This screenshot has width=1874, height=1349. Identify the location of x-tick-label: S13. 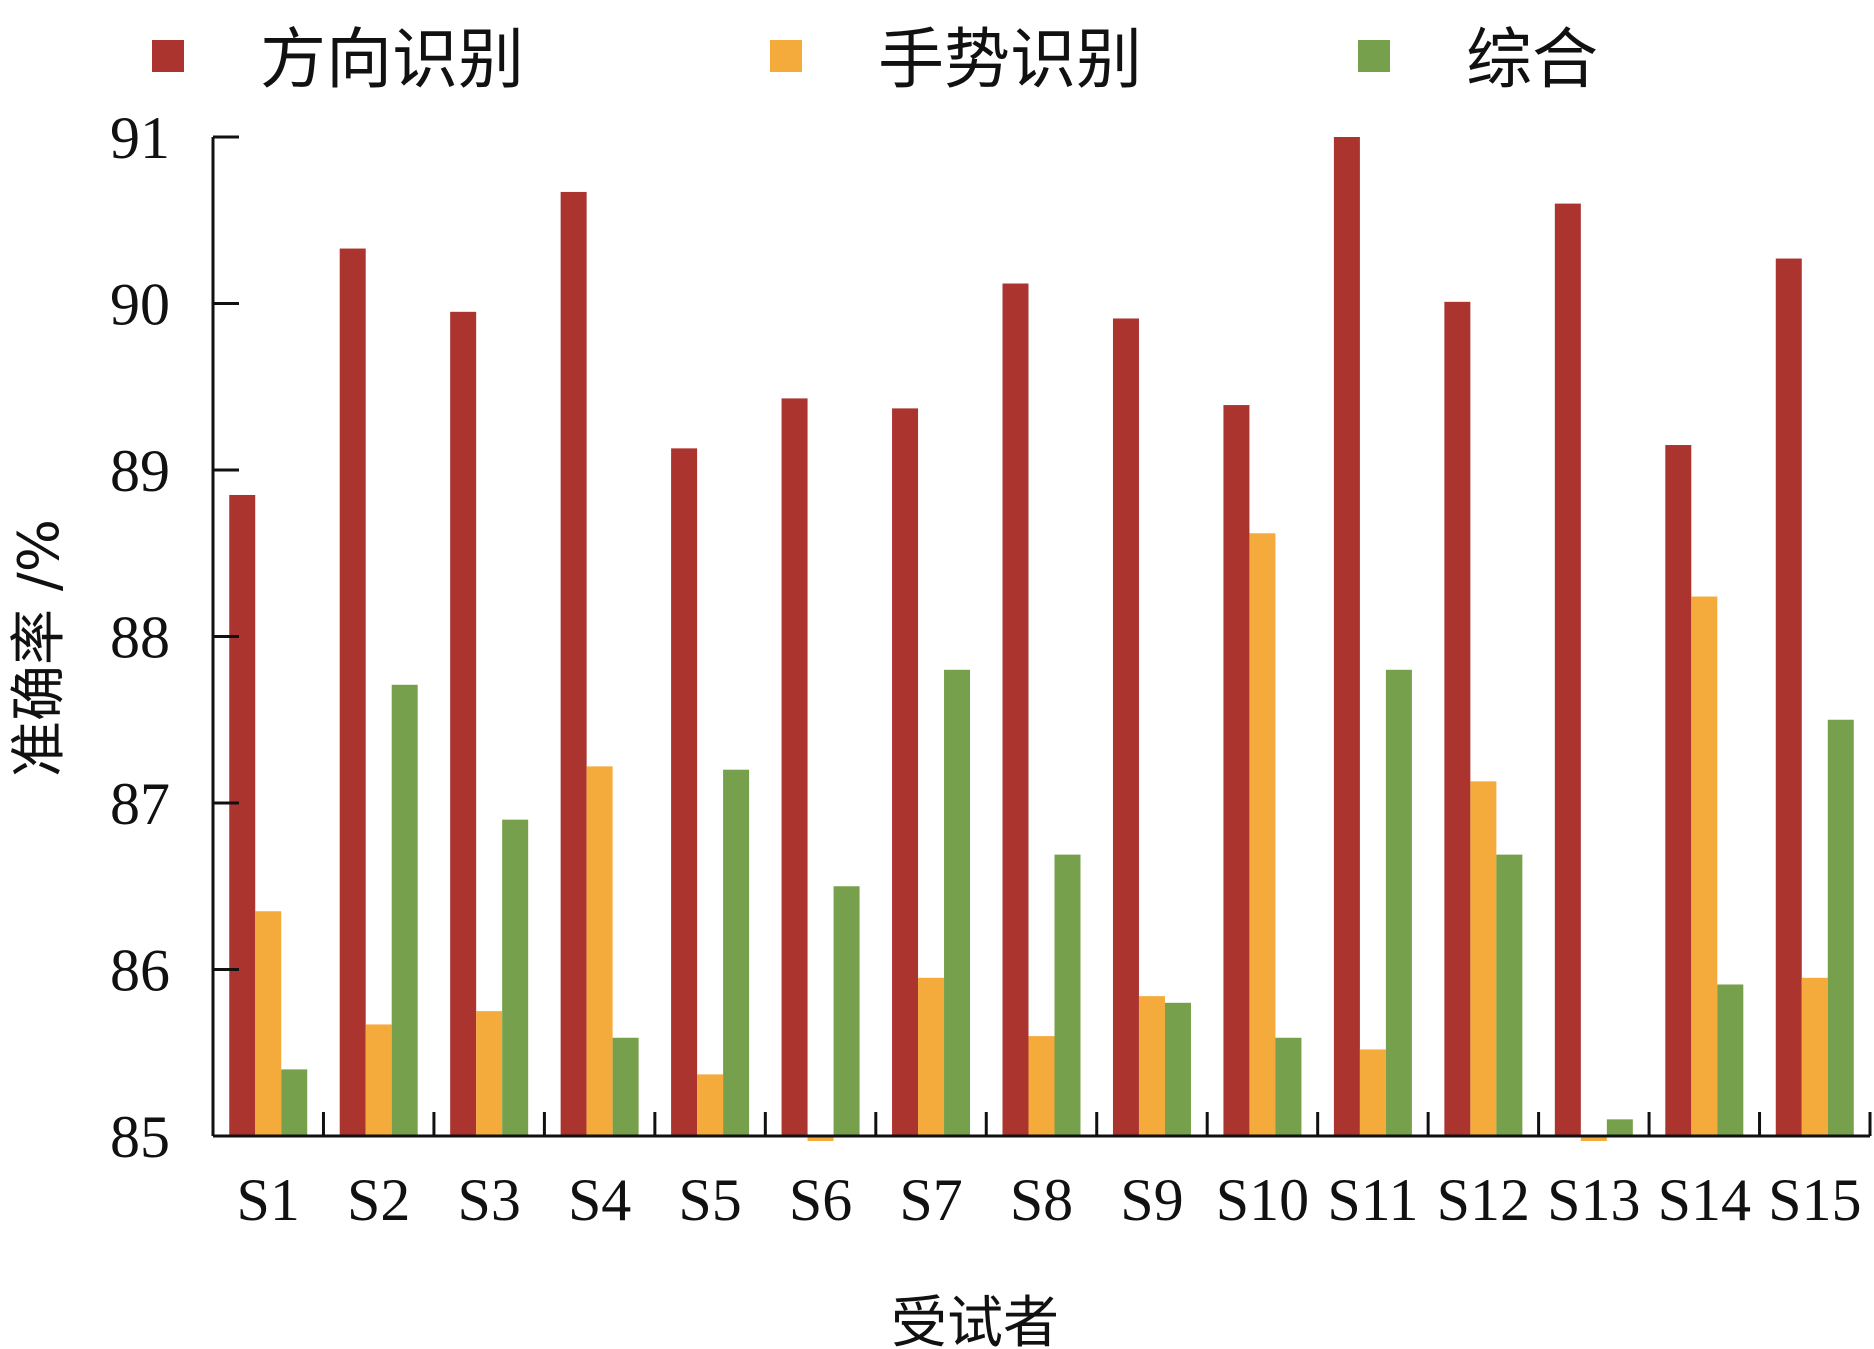
(1593, 1200).